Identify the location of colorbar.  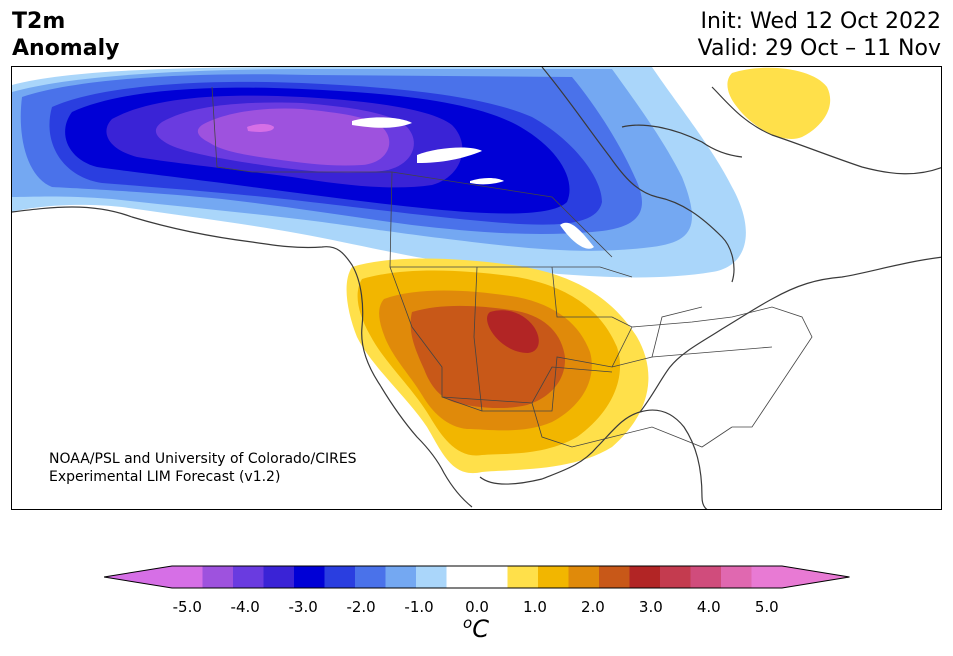
(476, 579).